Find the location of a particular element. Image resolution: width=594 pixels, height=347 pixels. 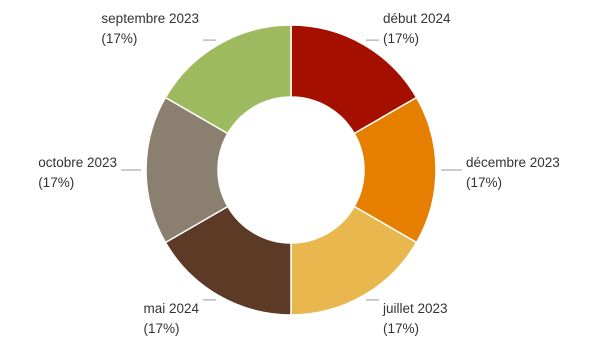

slice-percent-label-3: (17%) is located at coordinates (161, 328).